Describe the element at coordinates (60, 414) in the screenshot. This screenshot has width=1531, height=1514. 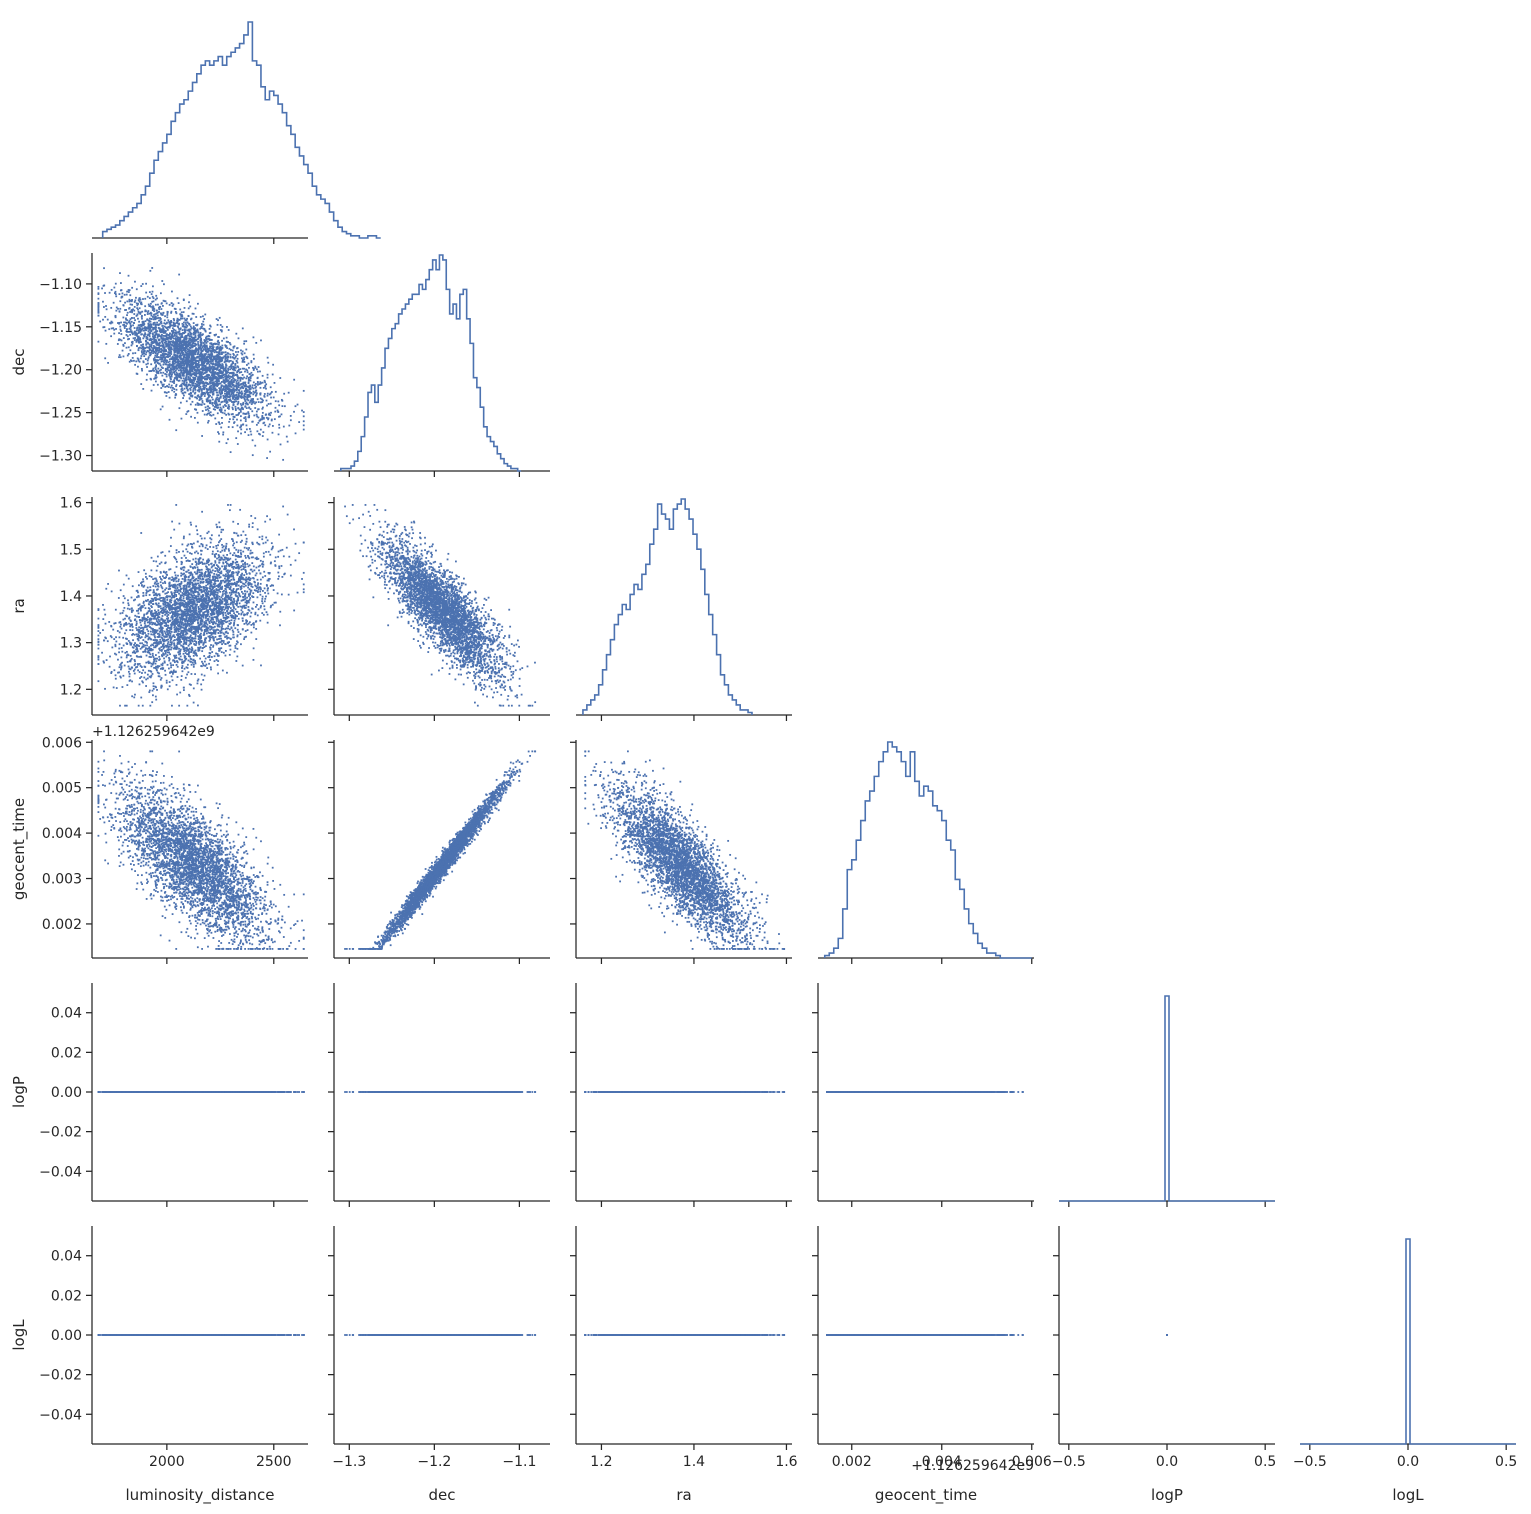
I see `y-tick-label: −1.25` at that location.